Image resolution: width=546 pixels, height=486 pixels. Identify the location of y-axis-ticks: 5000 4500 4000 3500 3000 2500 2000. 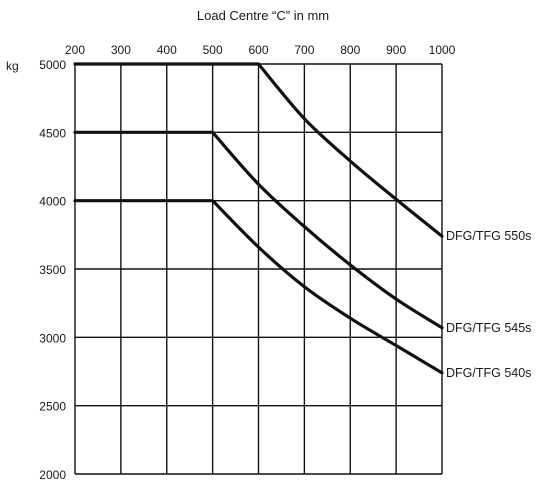
(52, 270).